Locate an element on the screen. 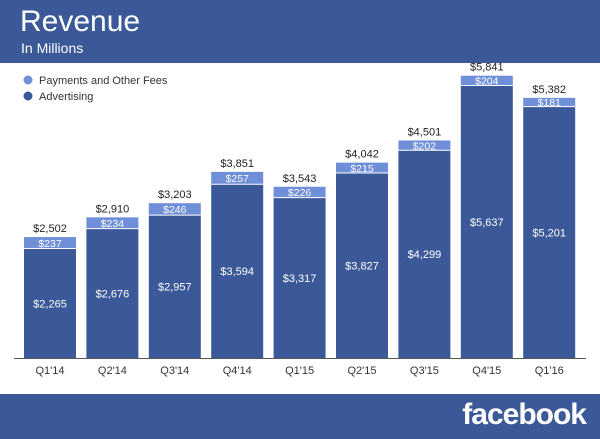 The width and height of the screenshot is (600, 439). label-advertising: $2,676 is located at coordinates (113, 294).